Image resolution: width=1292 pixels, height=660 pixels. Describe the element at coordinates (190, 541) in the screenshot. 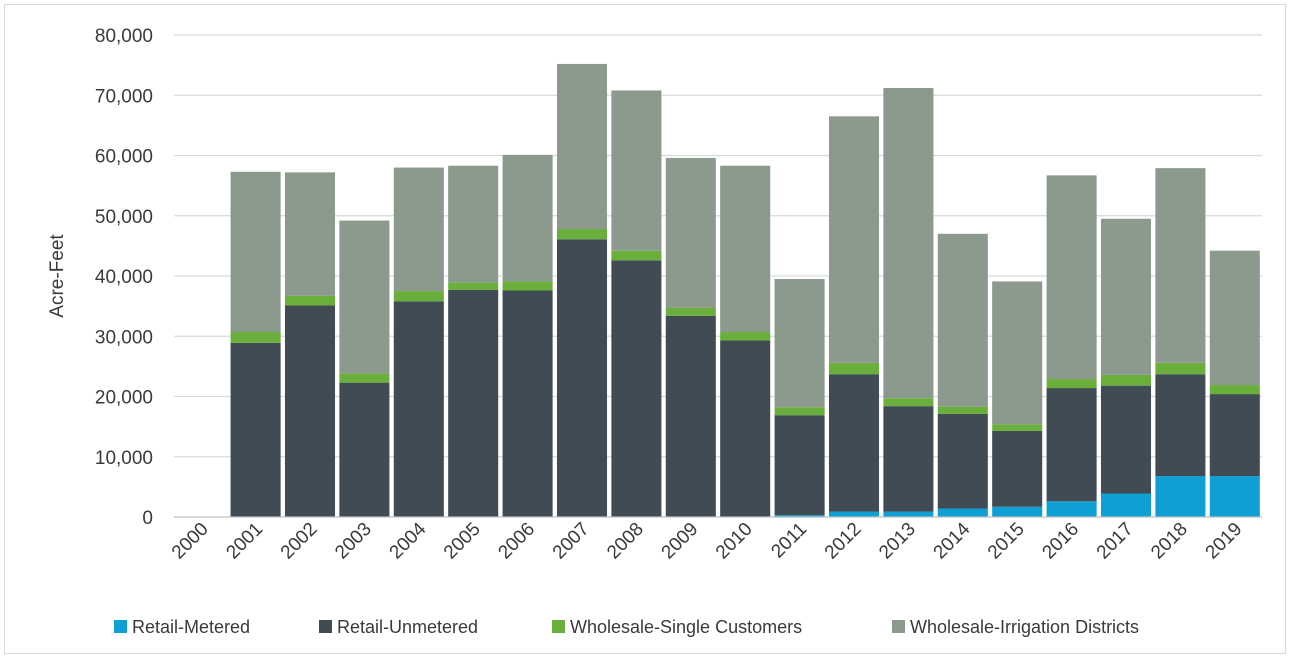

I see `x-tick-label: 2000` at that location.